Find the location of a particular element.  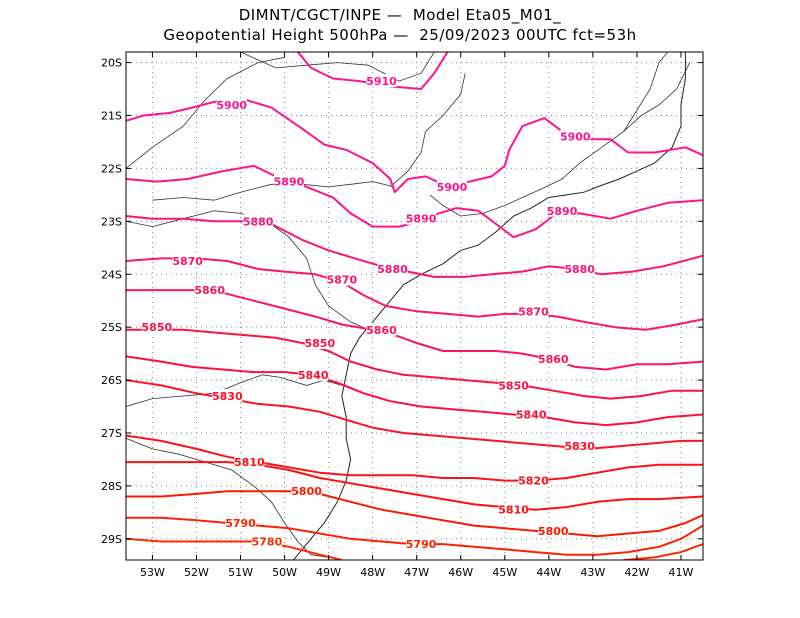

lon-label: 51W is located at coordinates (240, 572).